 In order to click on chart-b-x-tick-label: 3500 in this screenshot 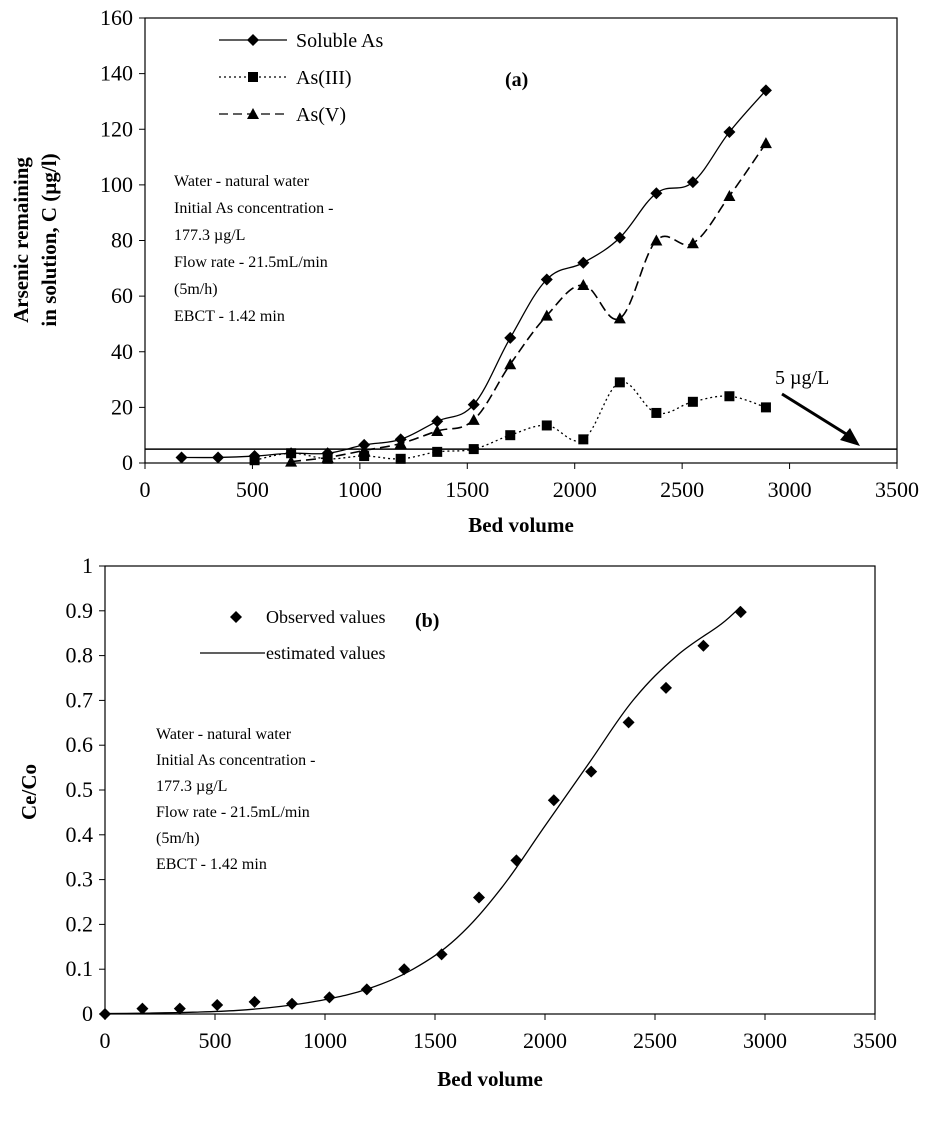, I will do `click(875, 1040)`.